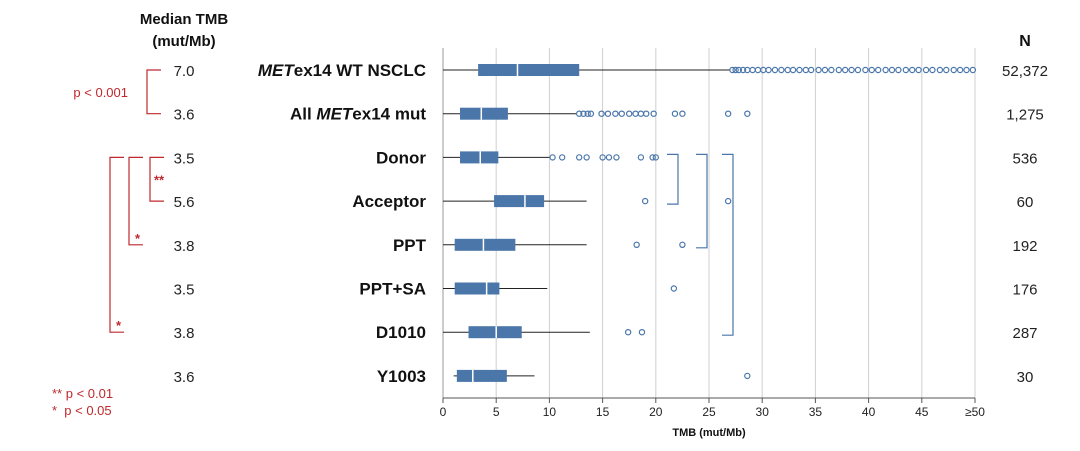  Describe the element at coordinates (1025, 71) in the screenshot. I see `n-value-0: 52,372` at that location.